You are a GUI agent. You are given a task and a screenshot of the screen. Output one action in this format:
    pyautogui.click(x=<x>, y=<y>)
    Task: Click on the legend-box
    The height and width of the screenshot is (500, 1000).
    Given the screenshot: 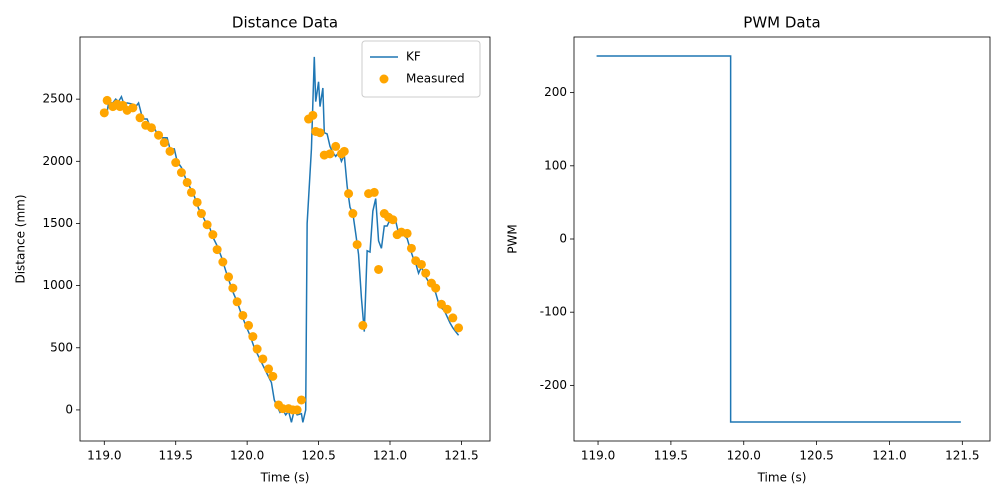 What is the action you would take?
    pyautogui.click(x=421, y=69)
    